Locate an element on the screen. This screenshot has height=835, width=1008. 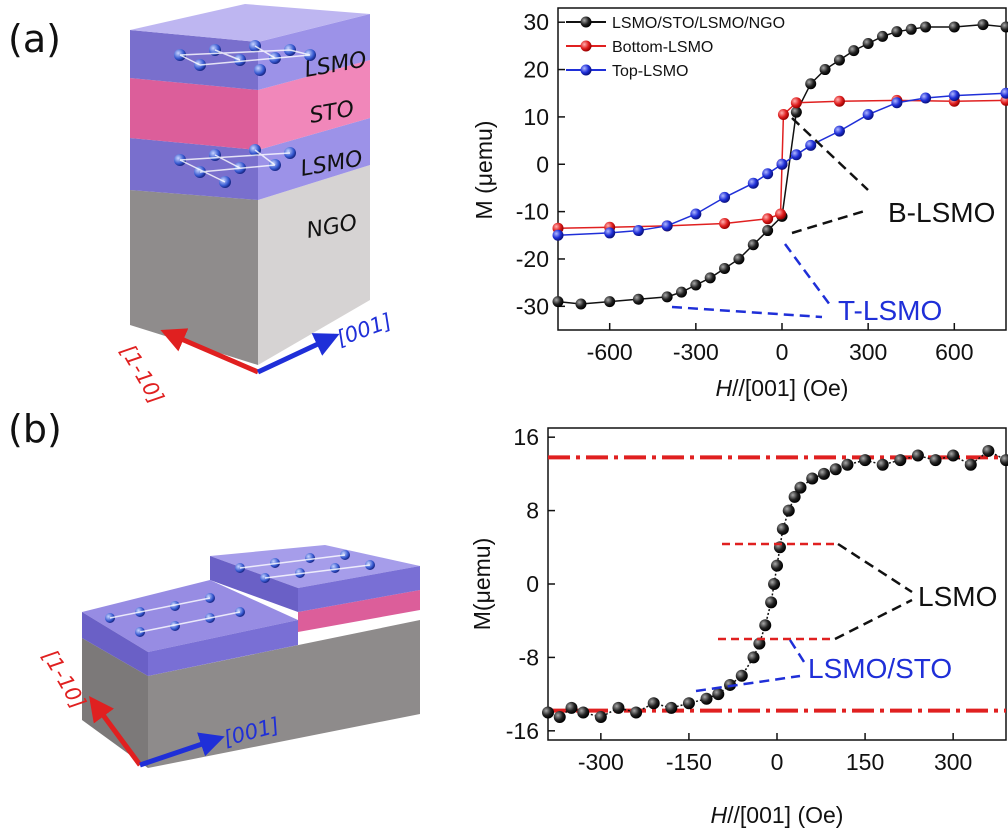
direction-arrow-red is located at coordinates (209, 351).